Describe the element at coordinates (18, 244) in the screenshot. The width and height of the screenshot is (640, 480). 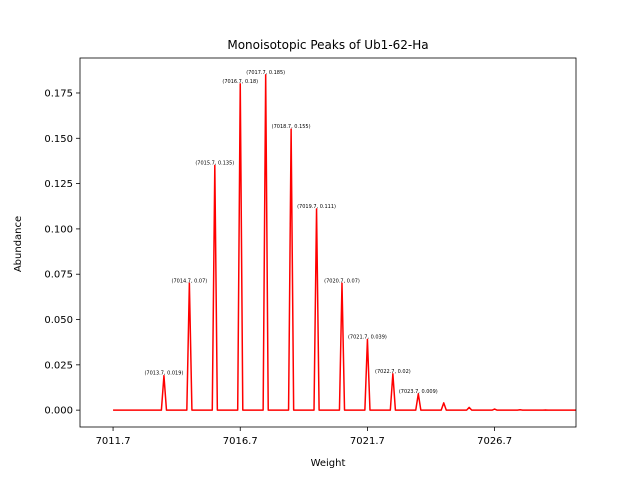
I see `y-axis-label: Abundance` at that location.